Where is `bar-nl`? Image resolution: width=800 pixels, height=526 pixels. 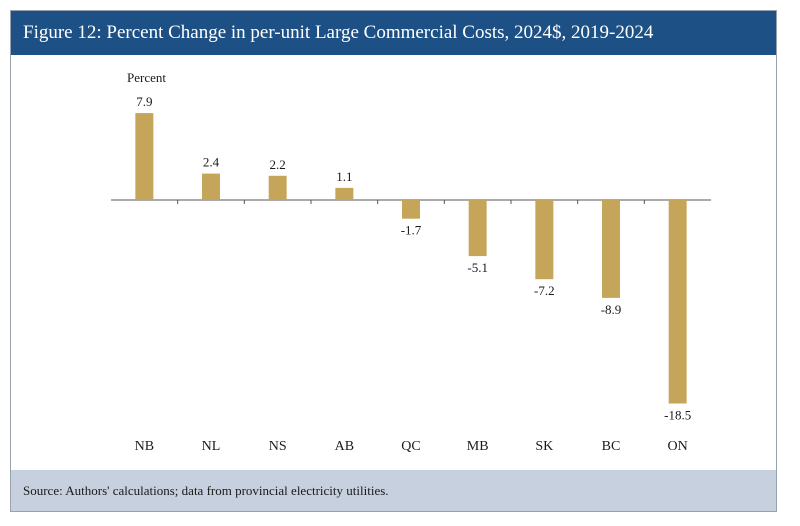 bar-nl is located at coordinates (211, 186).